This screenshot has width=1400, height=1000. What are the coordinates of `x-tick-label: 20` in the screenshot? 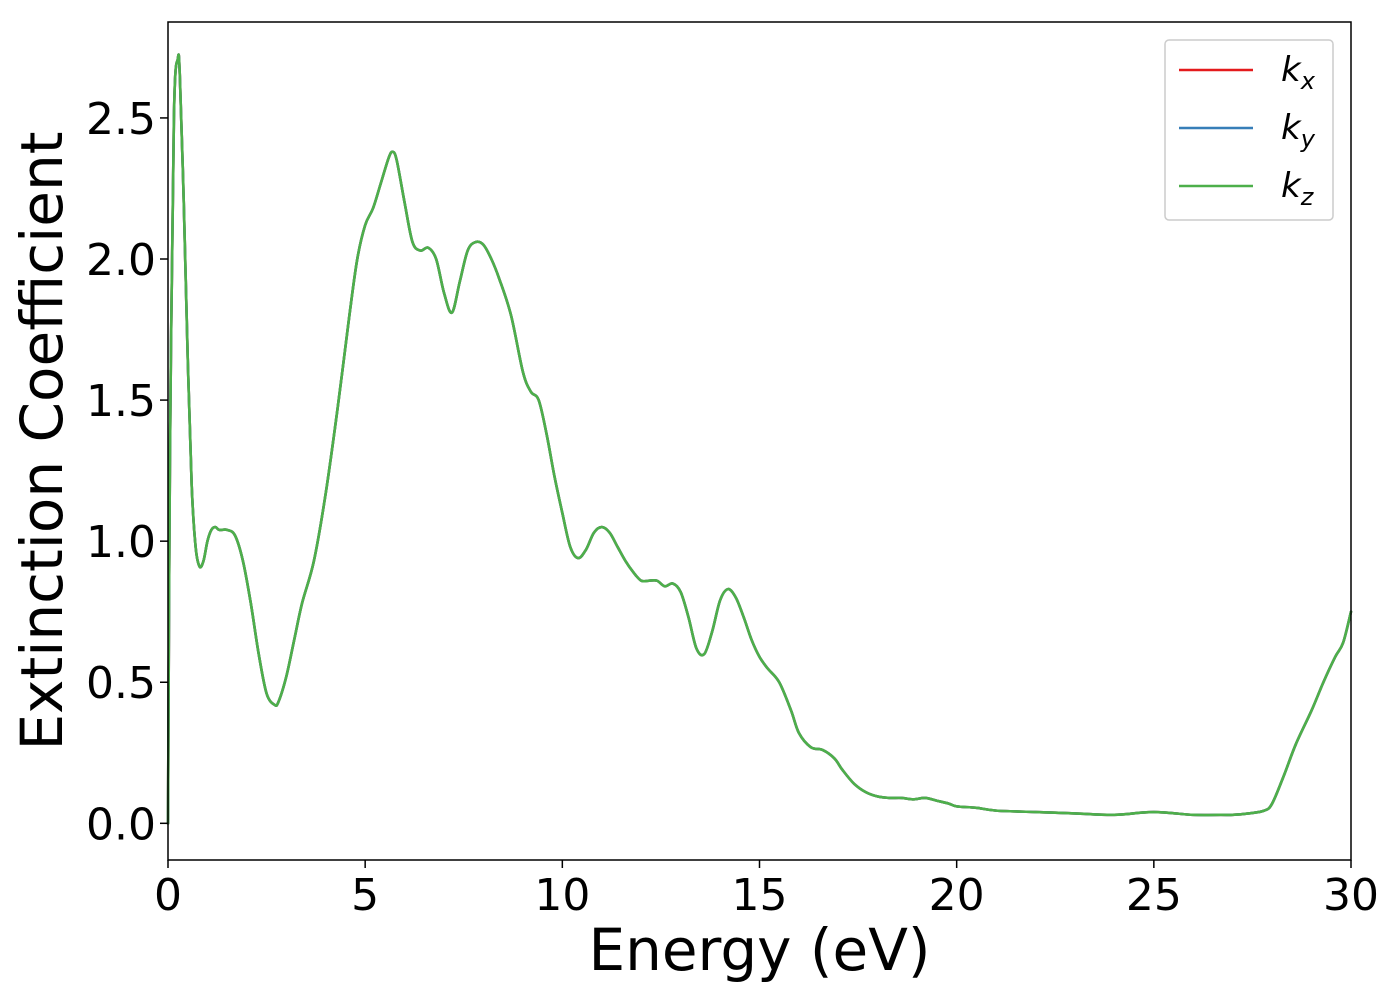 It's located at (957, 895).